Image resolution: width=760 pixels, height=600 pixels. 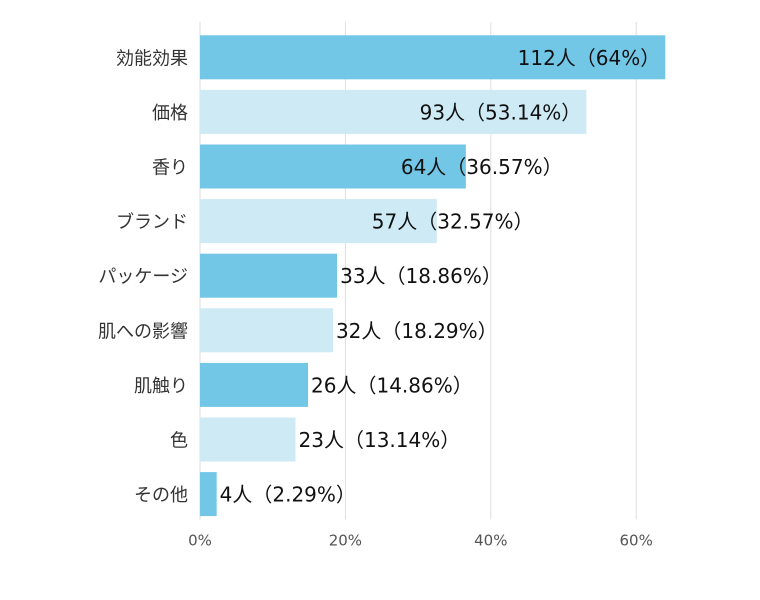 What do you see at coordinates (170, 113) in the screenshot?
I see `y-tick-label: 価格` at bounding box center [170, 113].